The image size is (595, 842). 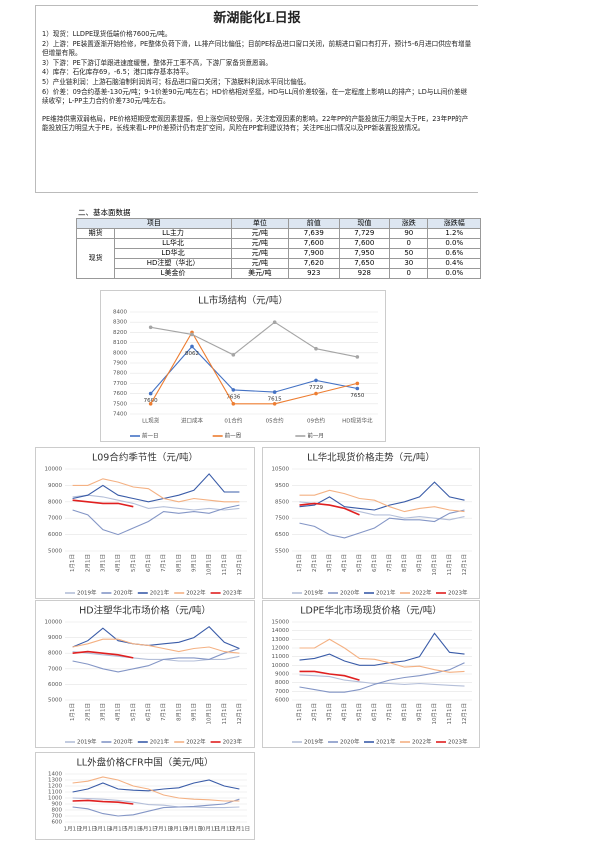 What do you see at coordinates (282, 519) in the screenshot?
I see `y-tick-label: 7500` at bounding box center [282, 519].